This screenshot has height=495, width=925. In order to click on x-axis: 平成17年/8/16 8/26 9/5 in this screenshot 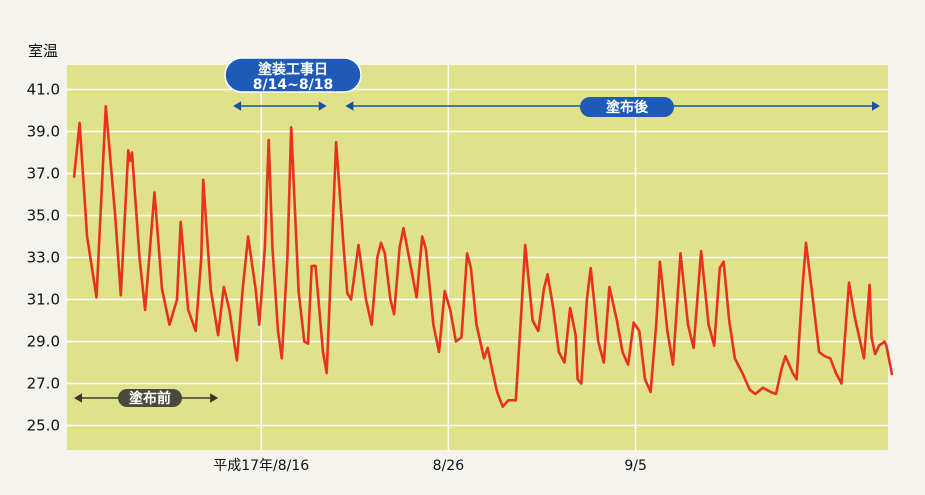, I will do `click(430, 466)`.